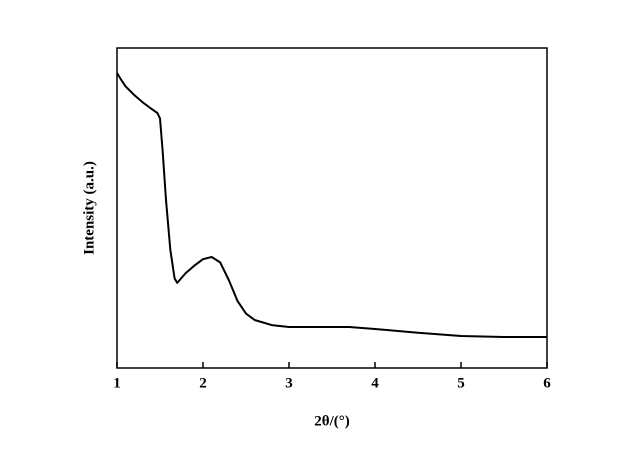  What do you see at coordinates (117, 383) in the screenshot?
I see `x-tick-label: 1` at bounding box center [117, 383].